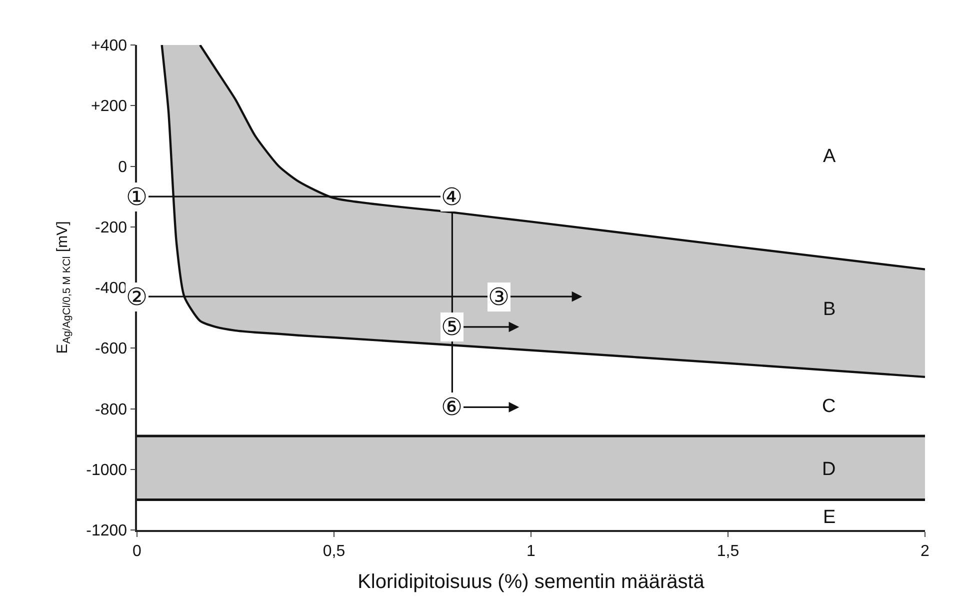 The height and width of the screenshot is (616, 962). I want to click on x-axis-title: Kloridipitoisuus (%) sementin määrästä, so click(532, 581).